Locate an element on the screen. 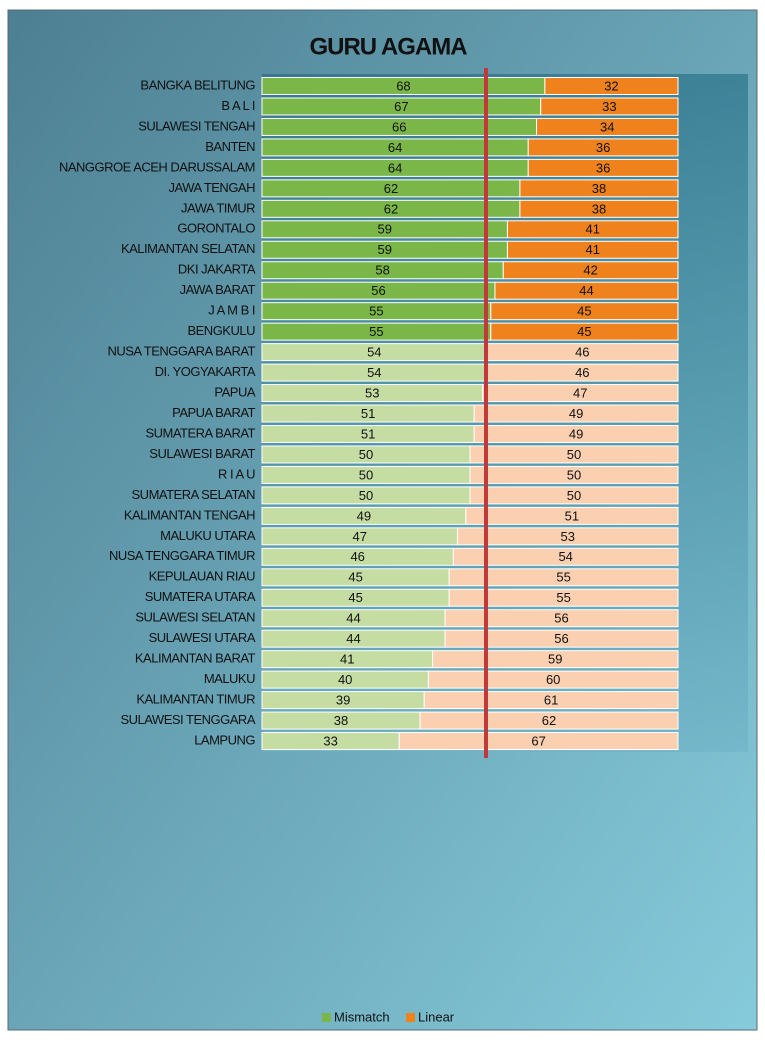 This screenshot has height=1046, width=765. legend-label: Mismatch is located at coordinates (362, 1016).